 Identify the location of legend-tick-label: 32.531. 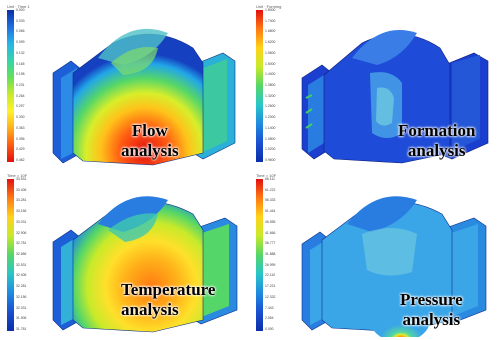
(21, 264).